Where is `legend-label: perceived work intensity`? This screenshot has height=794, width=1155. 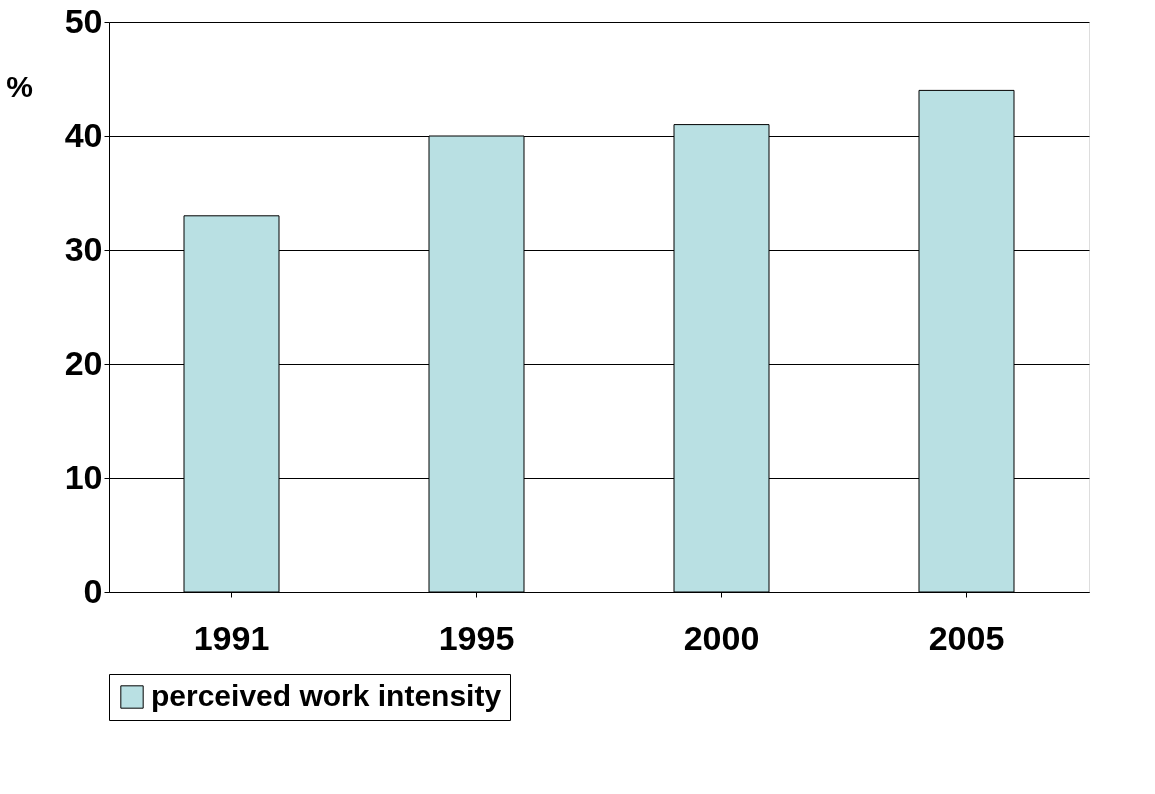
legend-label: perceived work intensity is located at coordinates (326, 695).